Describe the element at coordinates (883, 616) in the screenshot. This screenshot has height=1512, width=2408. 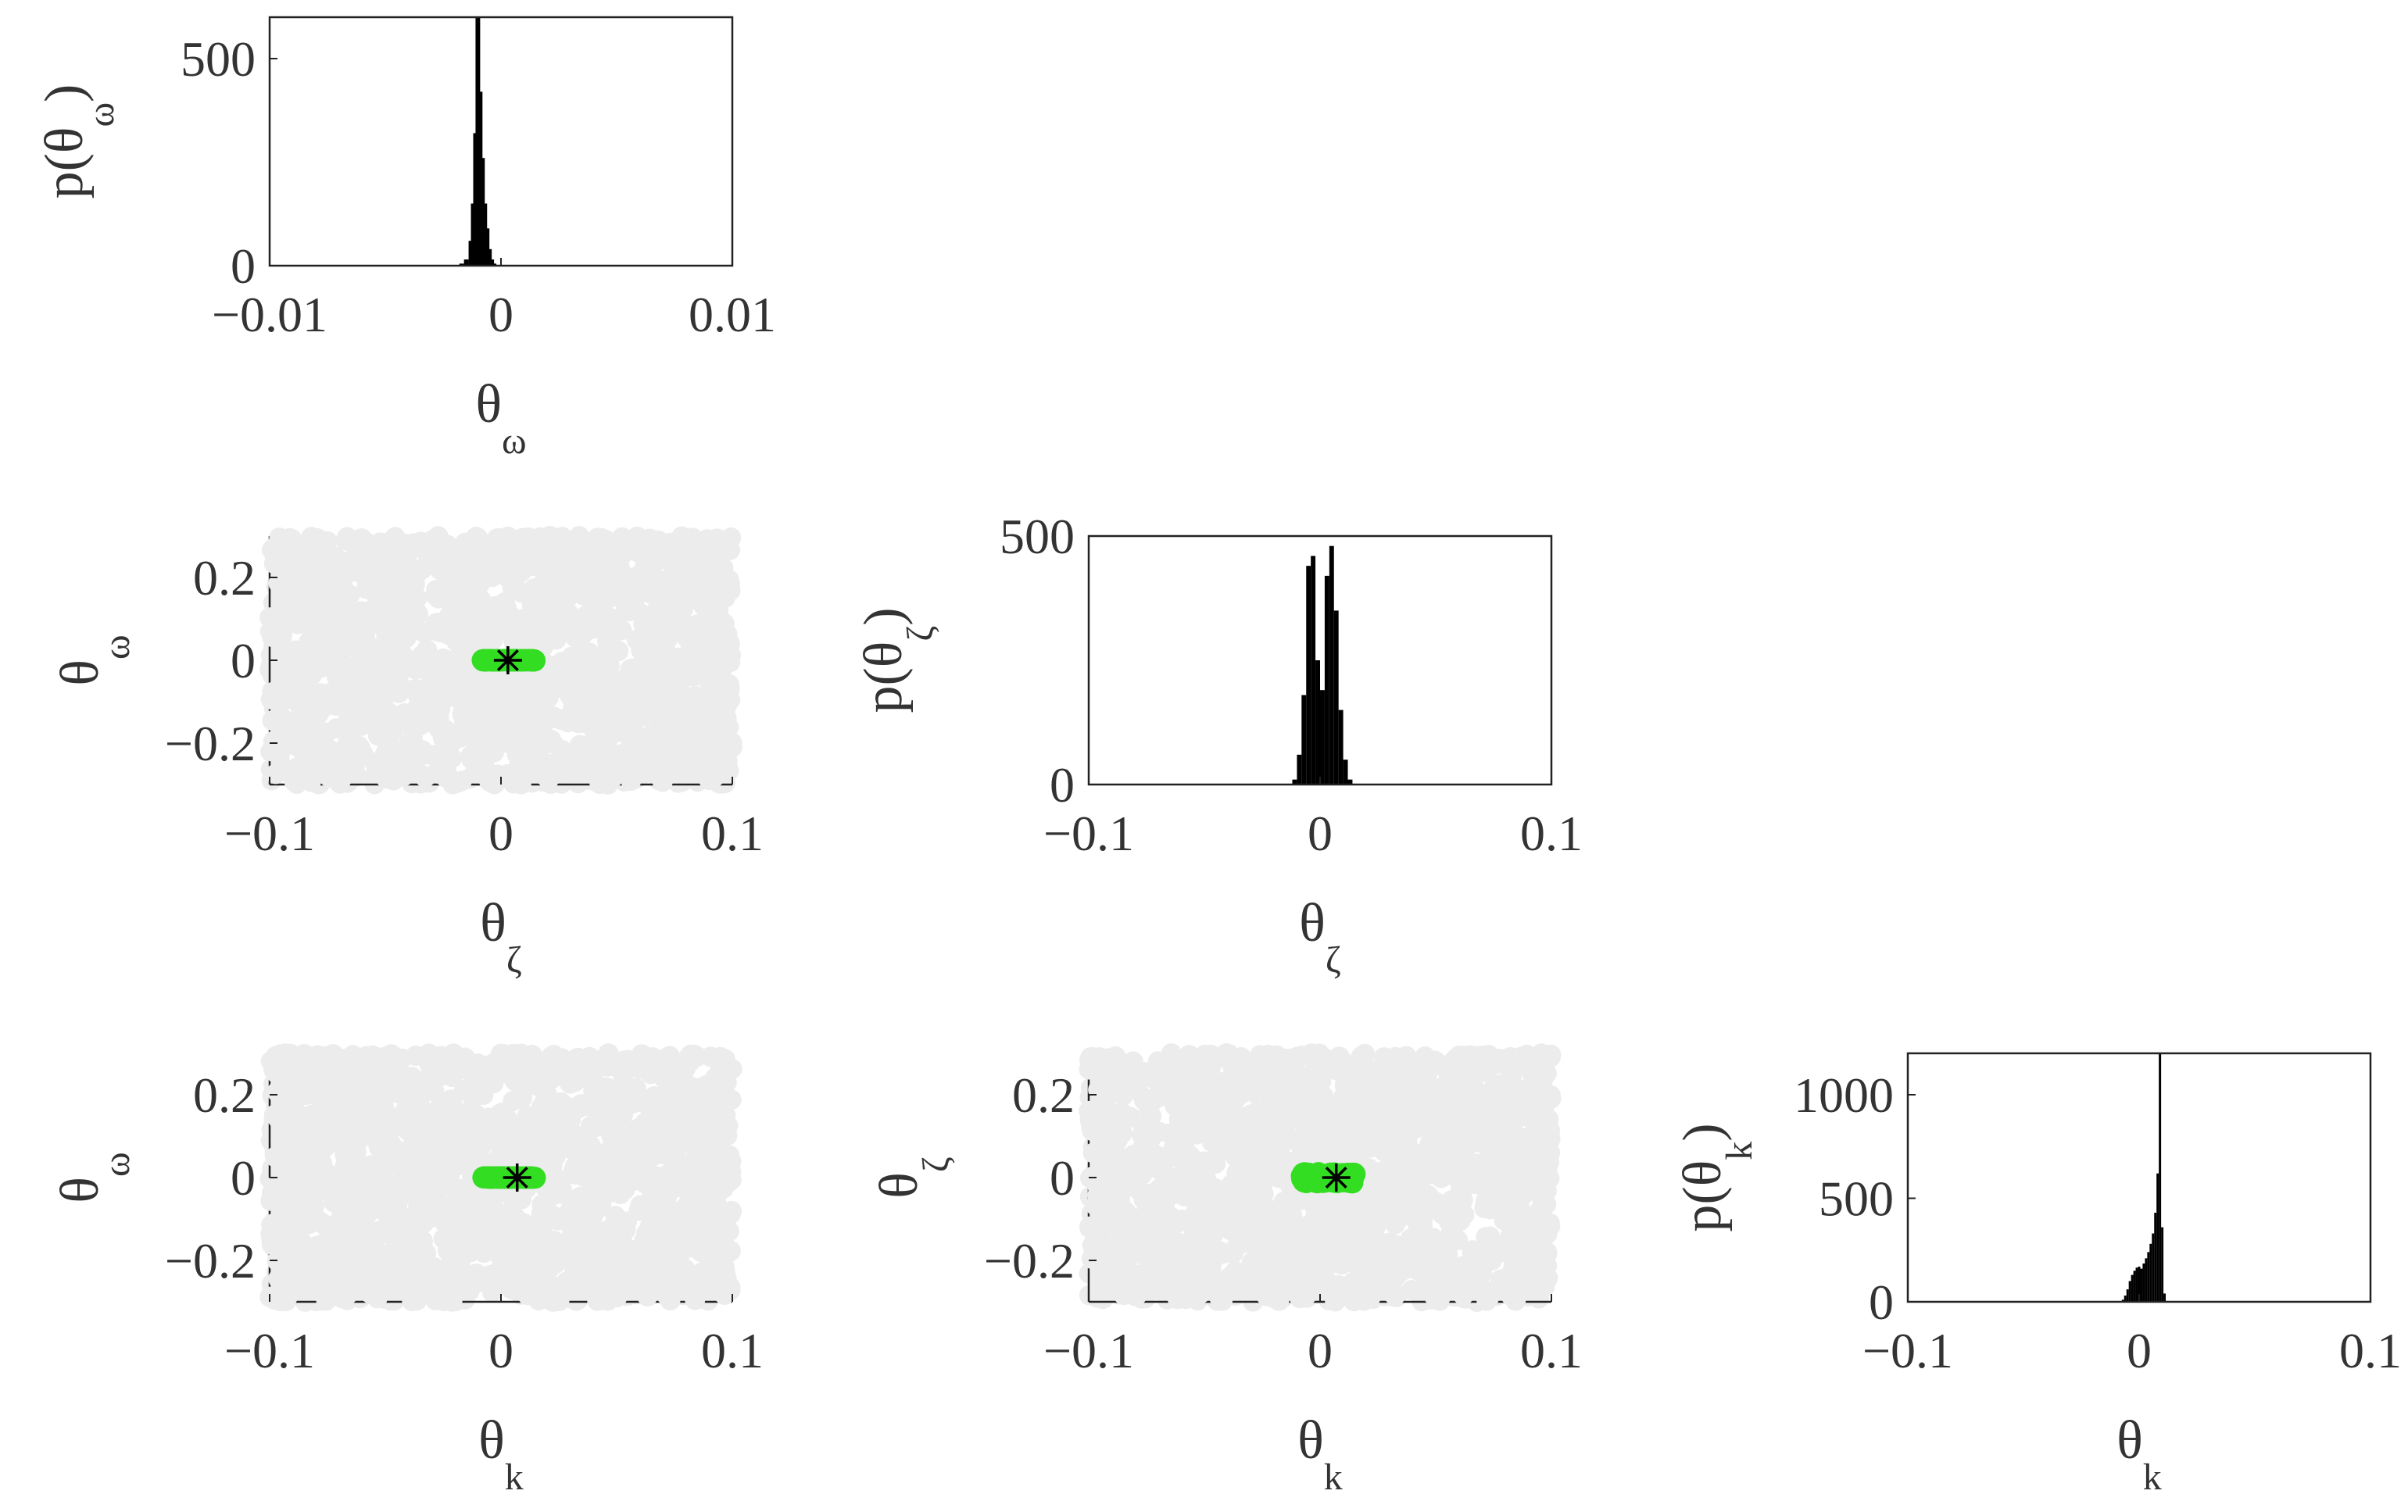
I see `hist-zeta-ylabel-close: )` at that location.